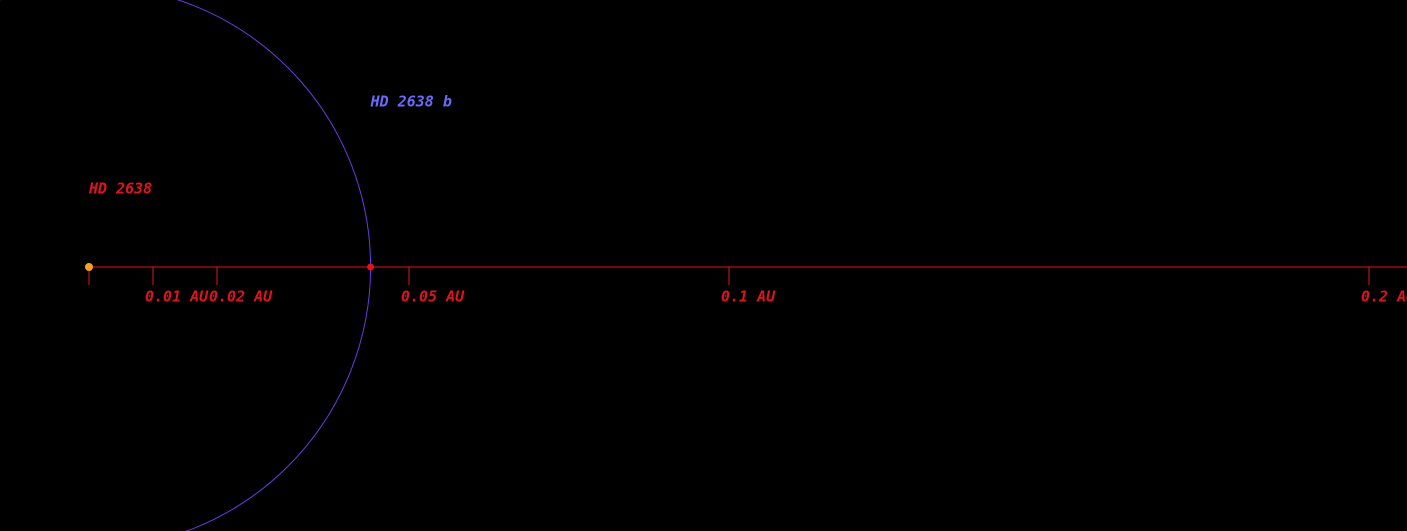  I want to click on tick-label: 0.02 AU, so click(241, 297).